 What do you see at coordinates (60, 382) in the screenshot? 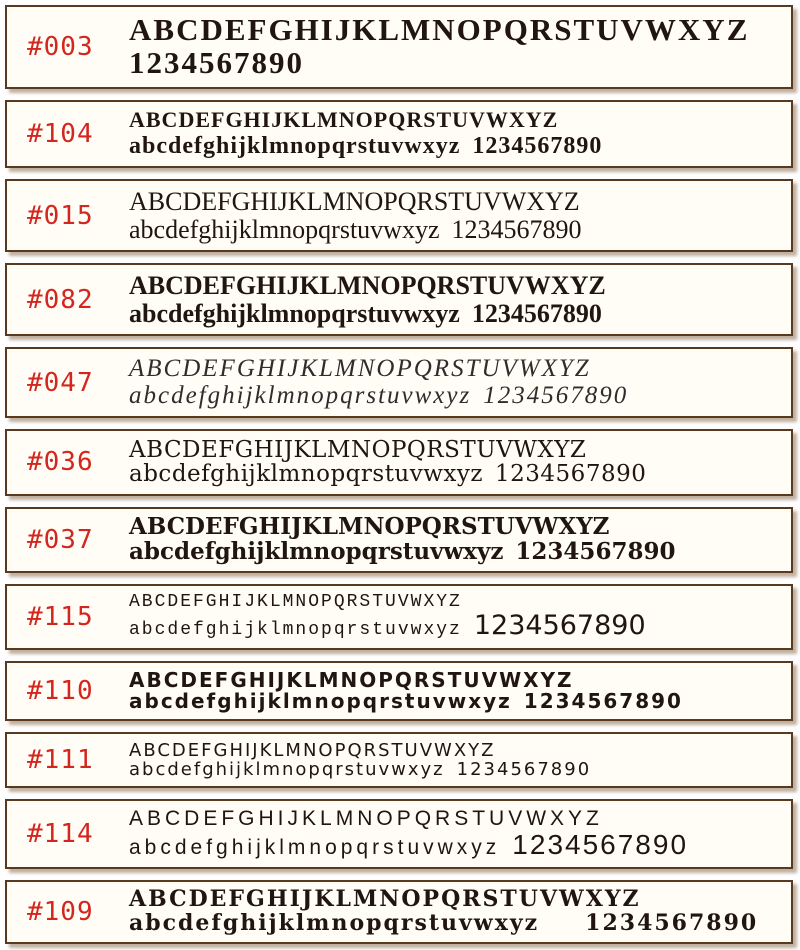
I see `font-id: #047` at bounding box center [60, 382].